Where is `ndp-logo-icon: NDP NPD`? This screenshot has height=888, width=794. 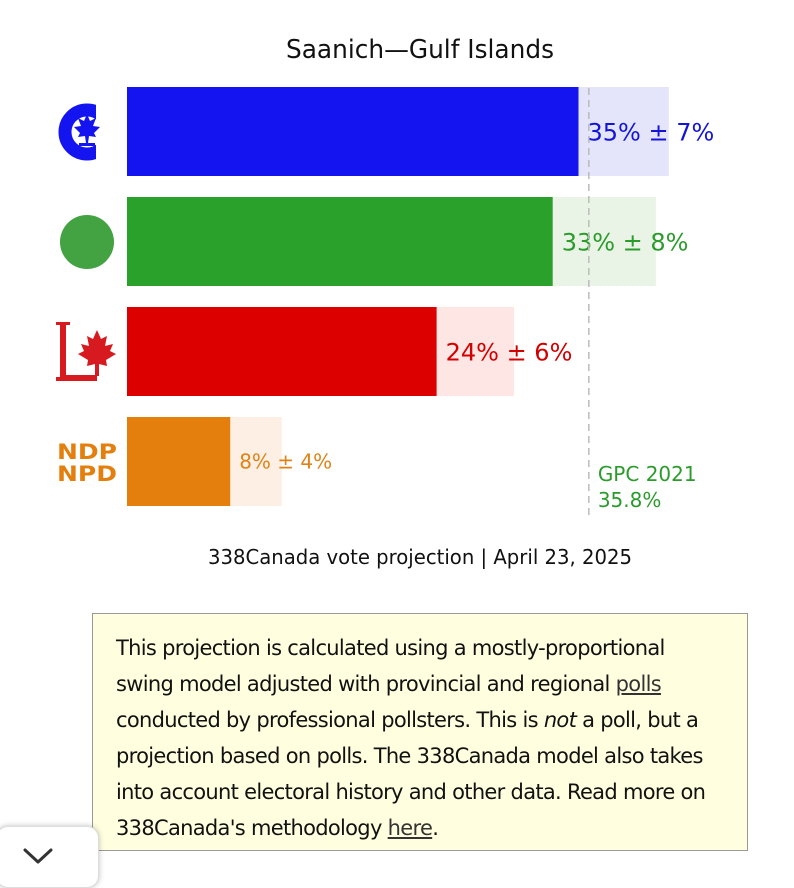
ndp-logo-icon: NDP NPD is located at coordinates (87, 463).